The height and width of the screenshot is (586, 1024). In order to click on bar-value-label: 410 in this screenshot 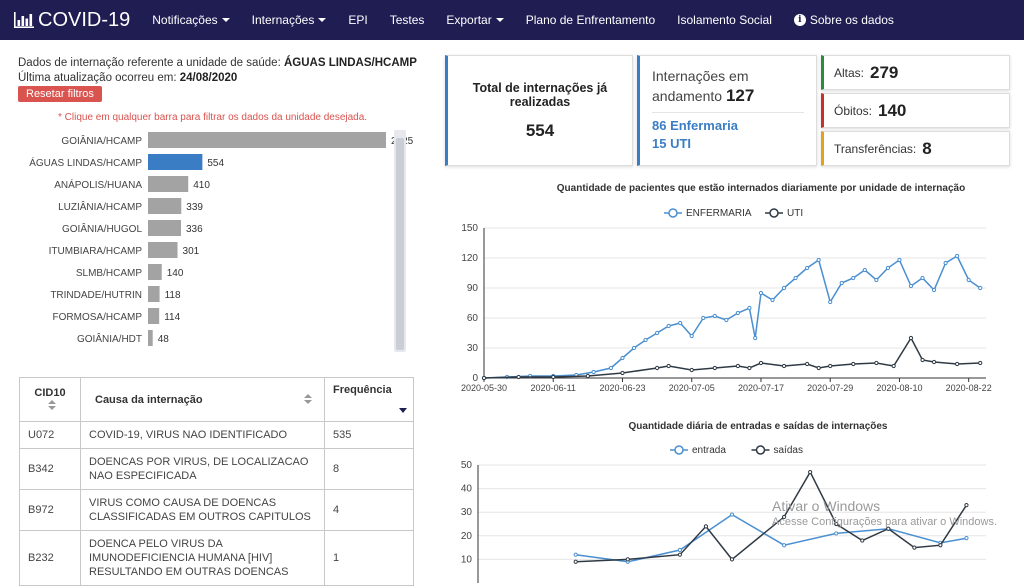, I will do `click(201, 185)`.